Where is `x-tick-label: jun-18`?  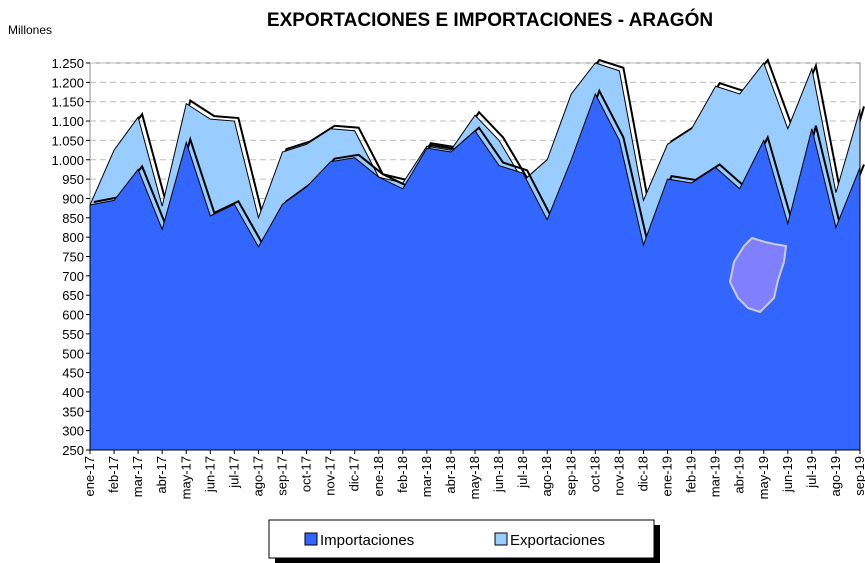 x-tick-label: jun-18 is located at coordinates (498, 474).